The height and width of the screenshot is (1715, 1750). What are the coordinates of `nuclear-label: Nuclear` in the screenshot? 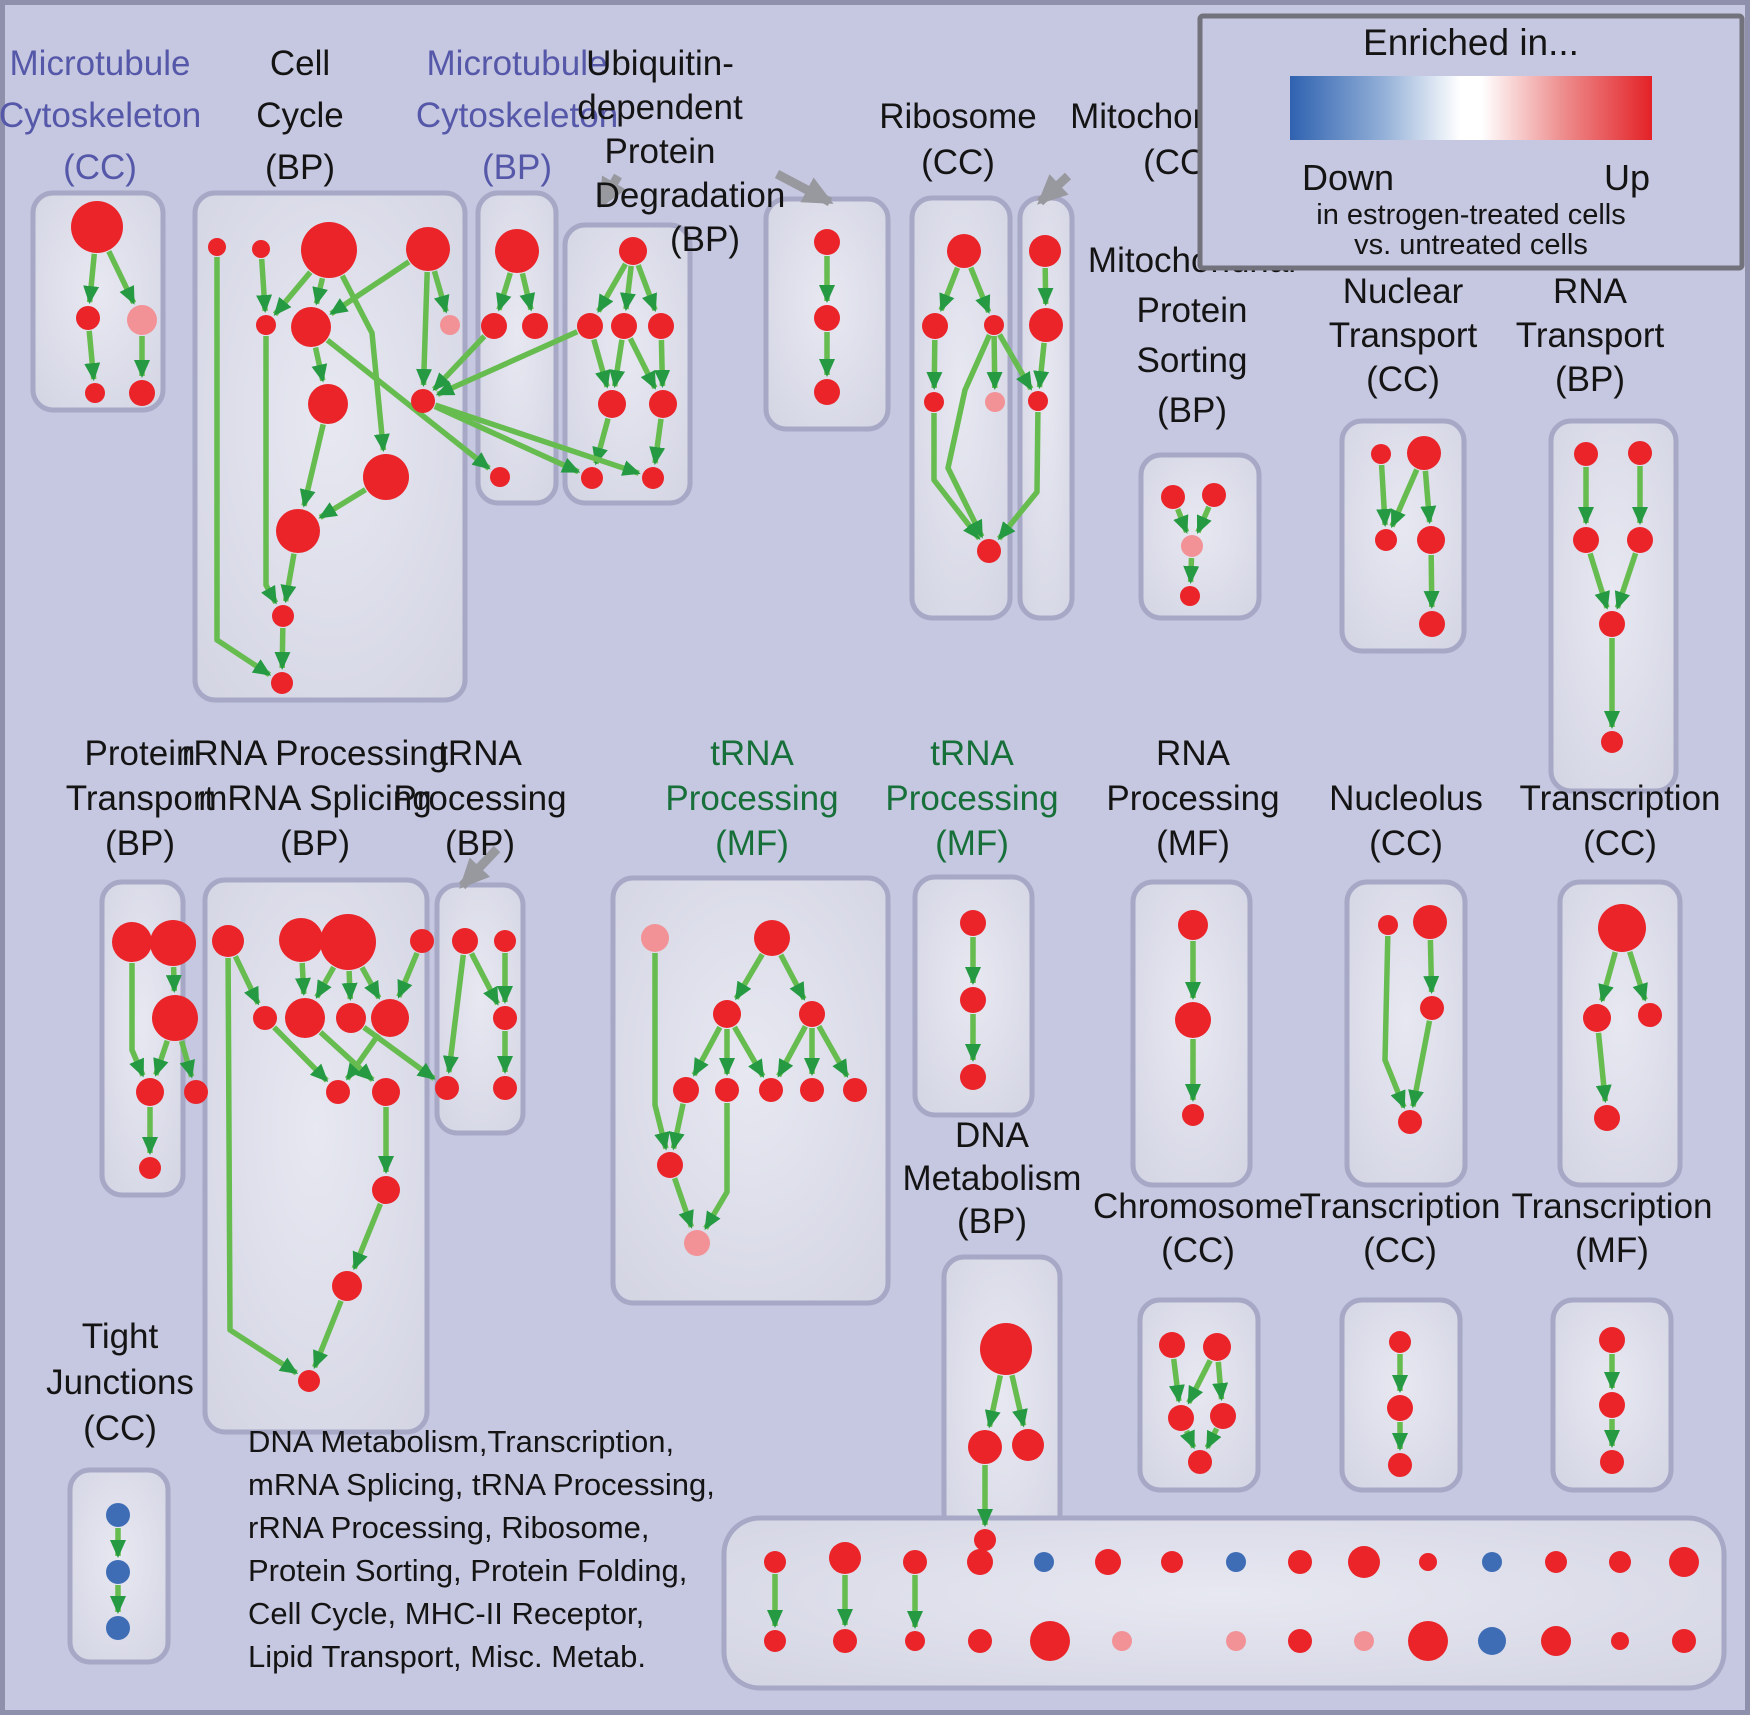 It's located at (1403, 291).